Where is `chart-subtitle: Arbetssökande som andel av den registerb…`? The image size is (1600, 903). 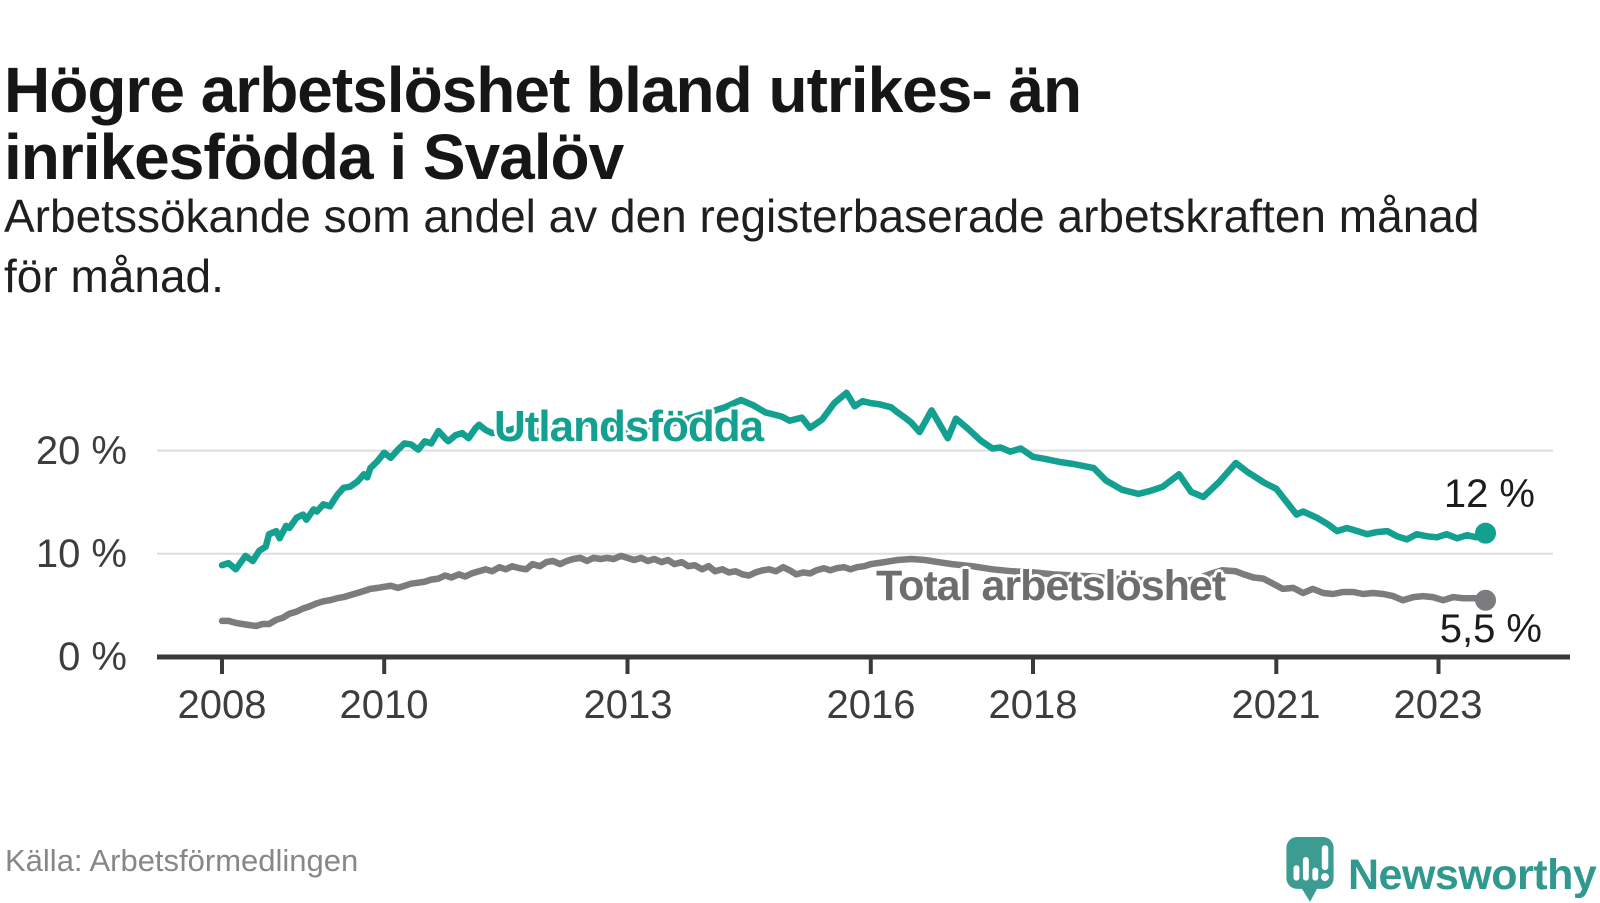
chart-subtitle: Arbetssökande som andel av den registerb… is located at coordinates (742, 246).